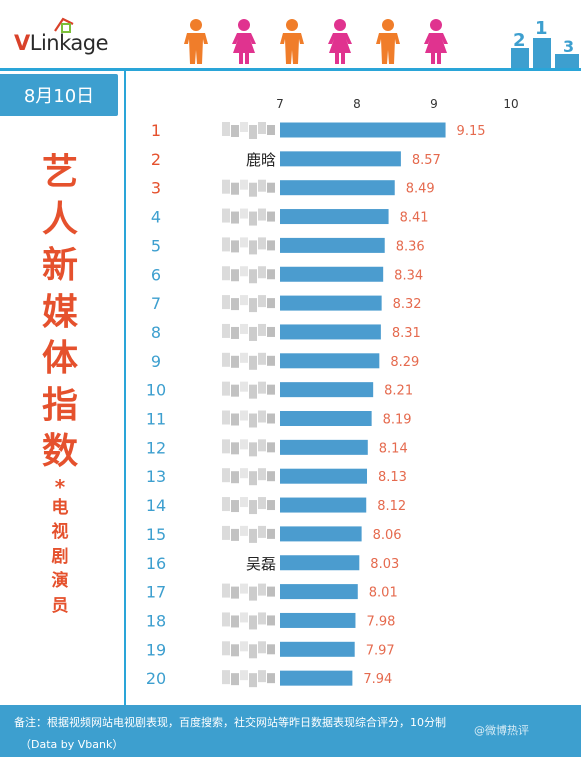 The image size is (581, 757). Describe the element at coordinates (398, 391) in the screenshot. I see `value-label: 8.21` at that location.